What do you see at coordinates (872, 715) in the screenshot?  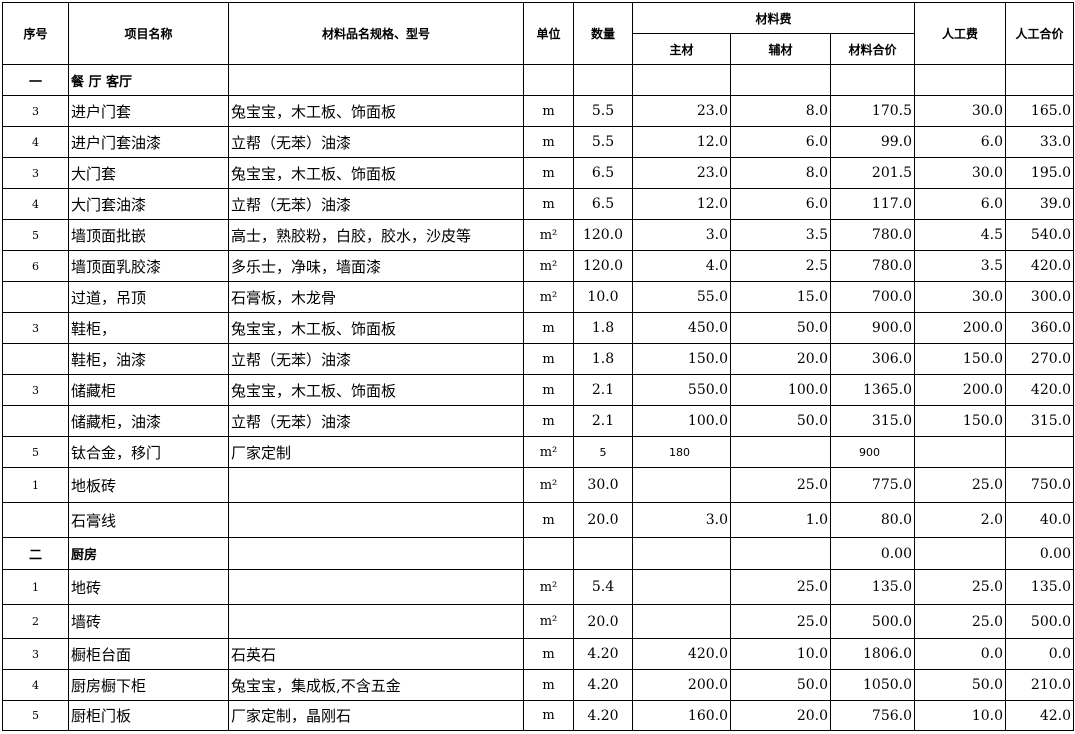 I see `cell-mat-total: 756.0` at bounding box center [872, 715].